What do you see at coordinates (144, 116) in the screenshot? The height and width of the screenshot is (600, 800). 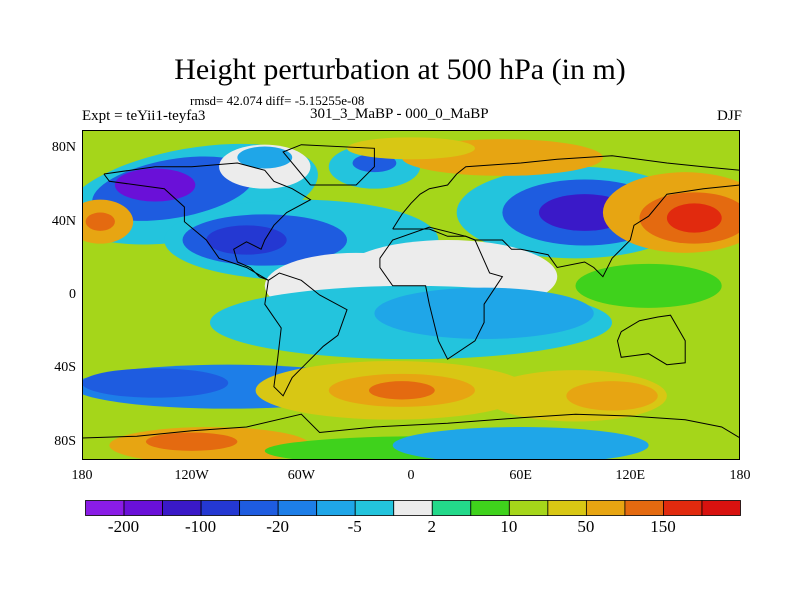 I see `experiment-label: Expt = teYii1-teyfa3` at bounding box center [144, 116].